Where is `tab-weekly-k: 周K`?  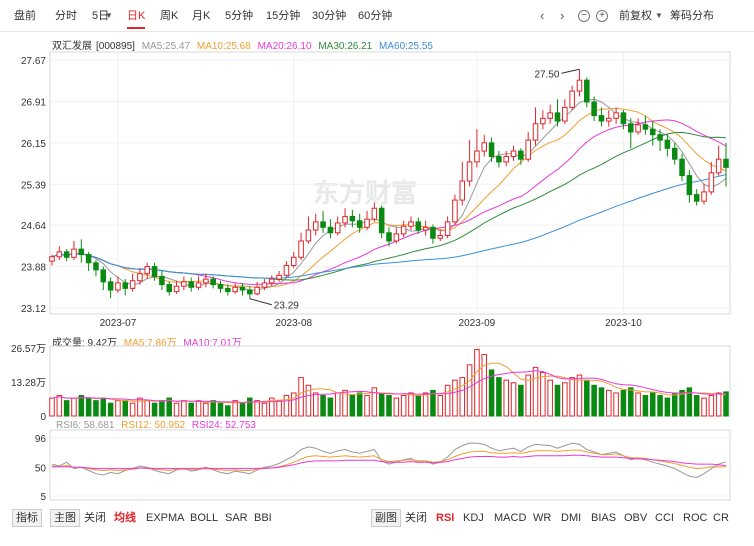 tab-weekly-k: 周K is located at coordinates (169, 16).